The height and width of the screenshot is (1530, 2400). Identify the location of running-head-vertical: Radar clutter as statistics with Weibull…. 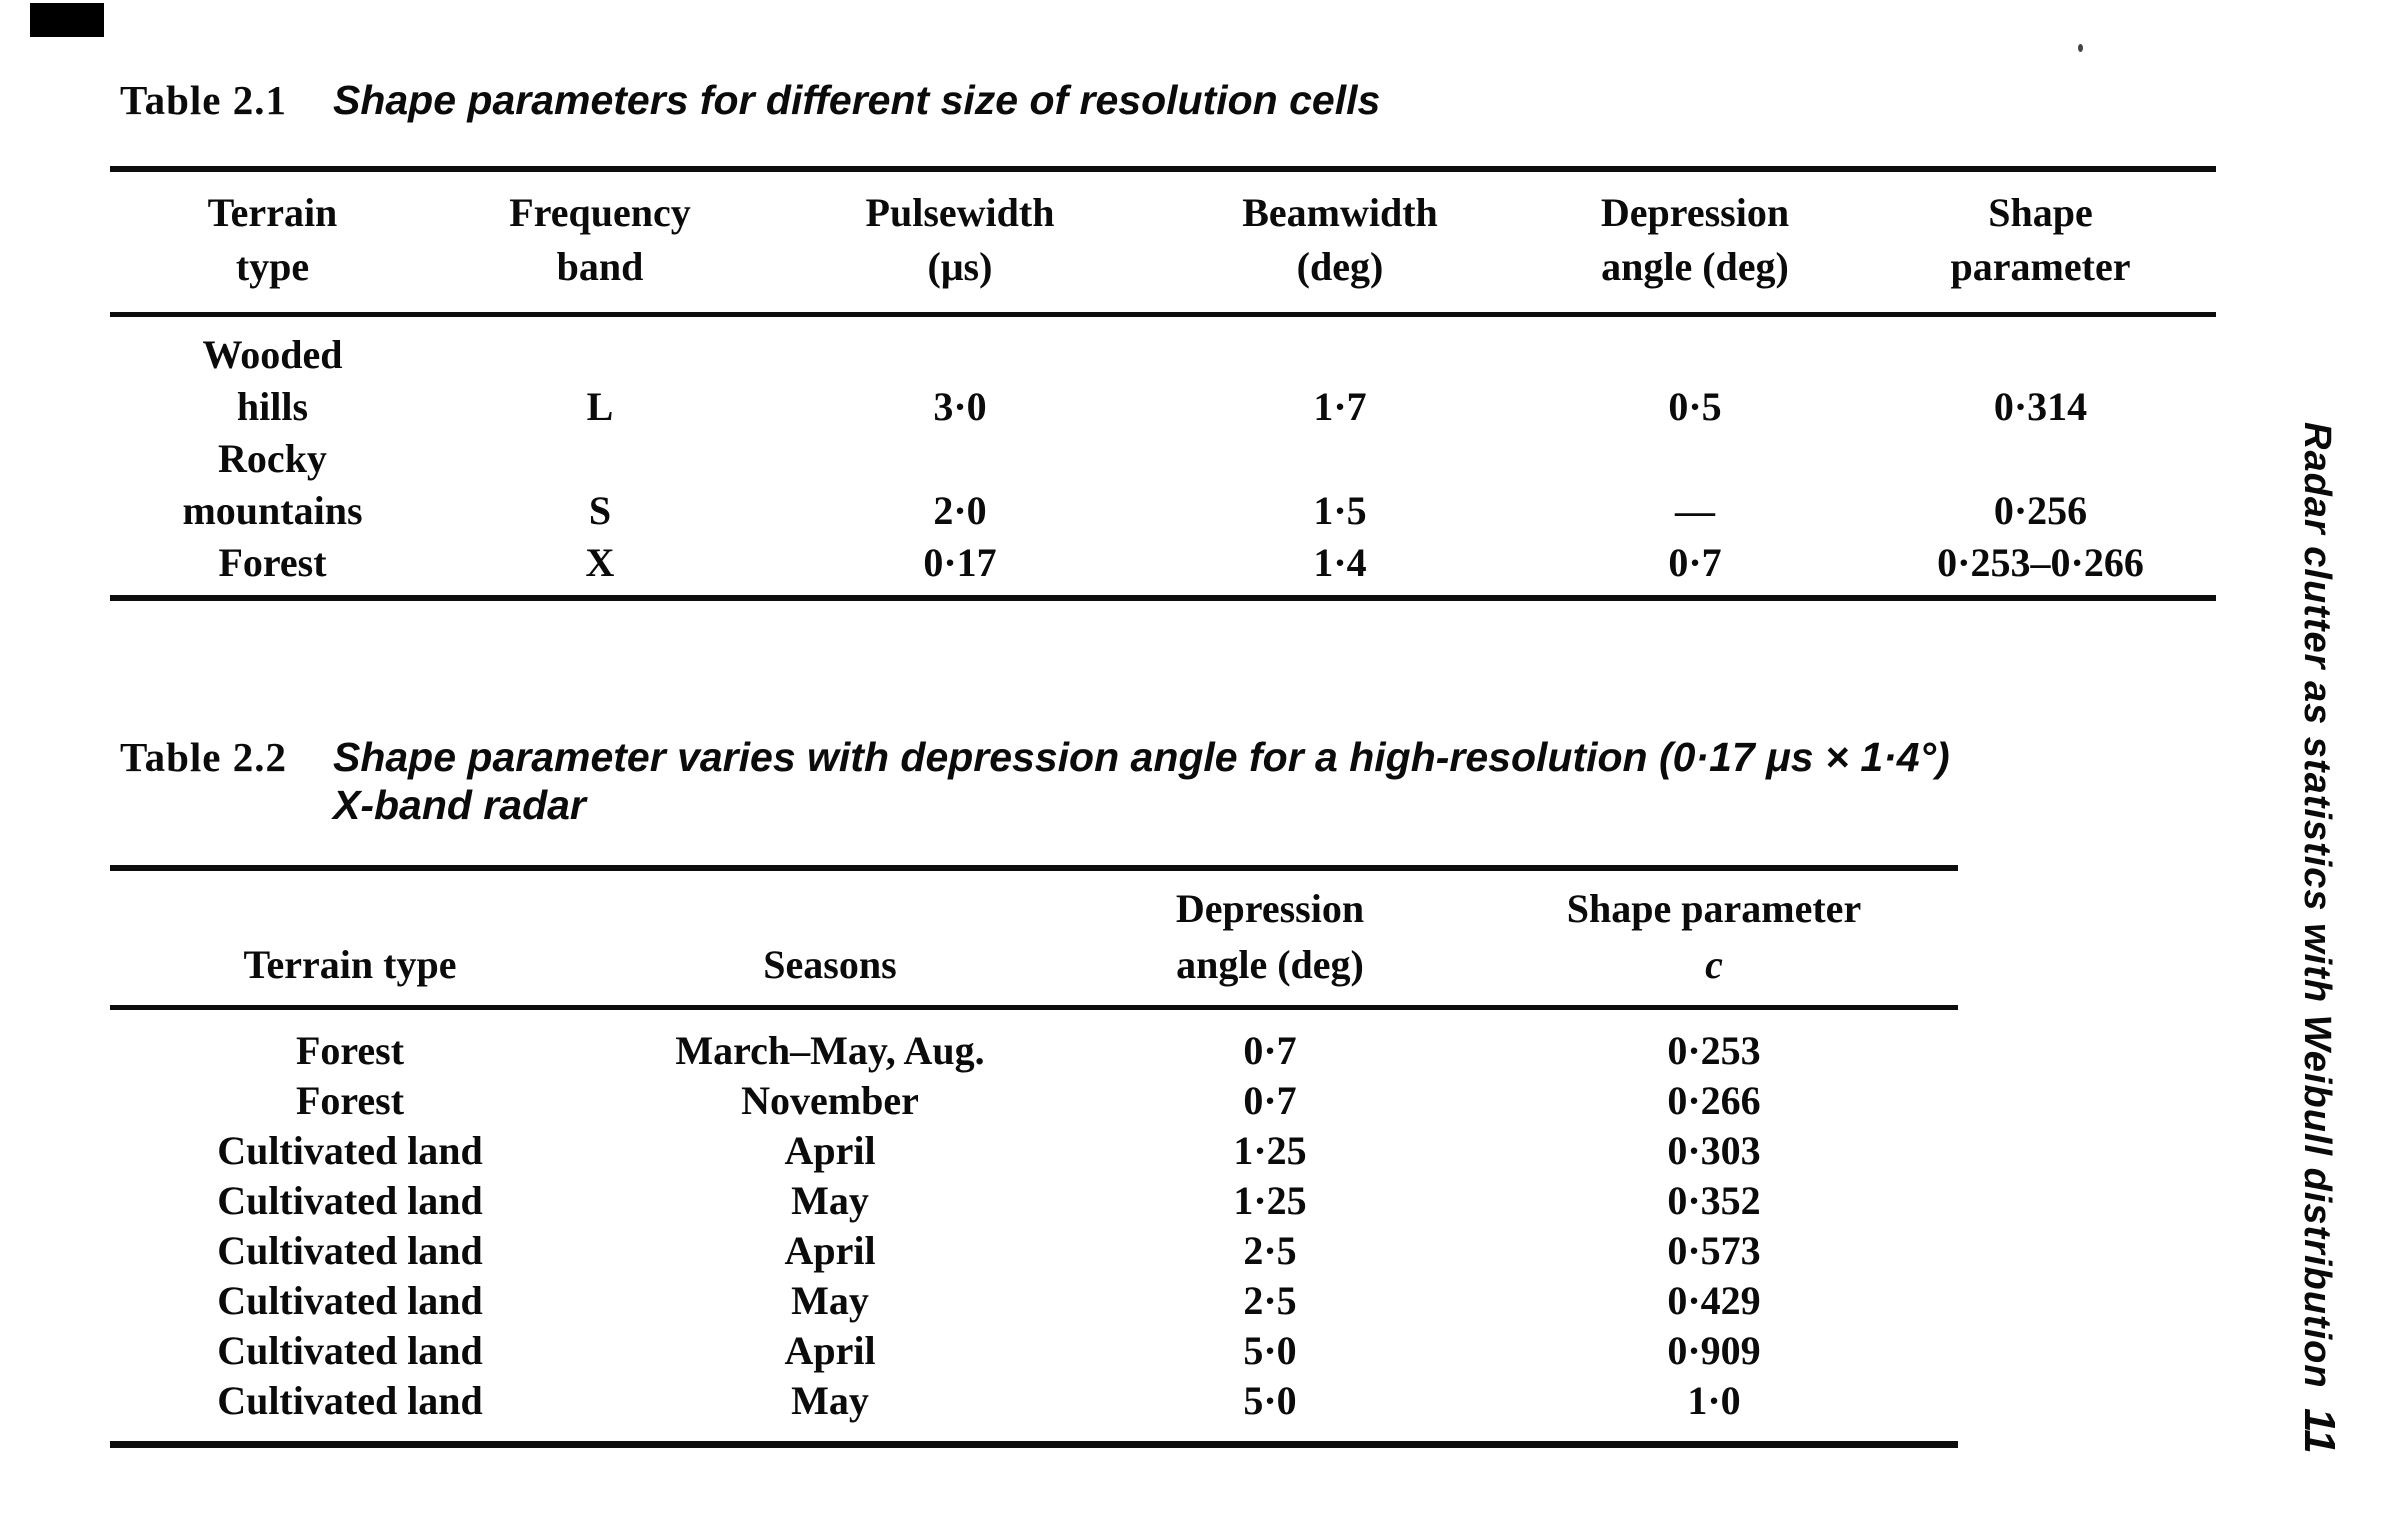
(2317, 905).